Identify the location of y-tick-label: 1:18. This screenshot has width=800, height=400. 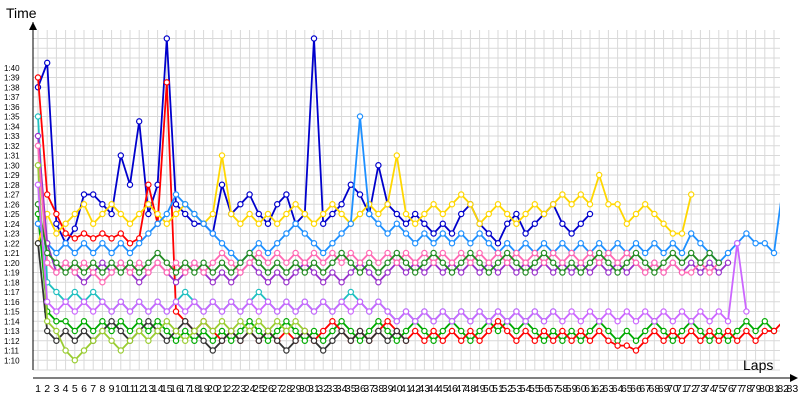
(12, 282).